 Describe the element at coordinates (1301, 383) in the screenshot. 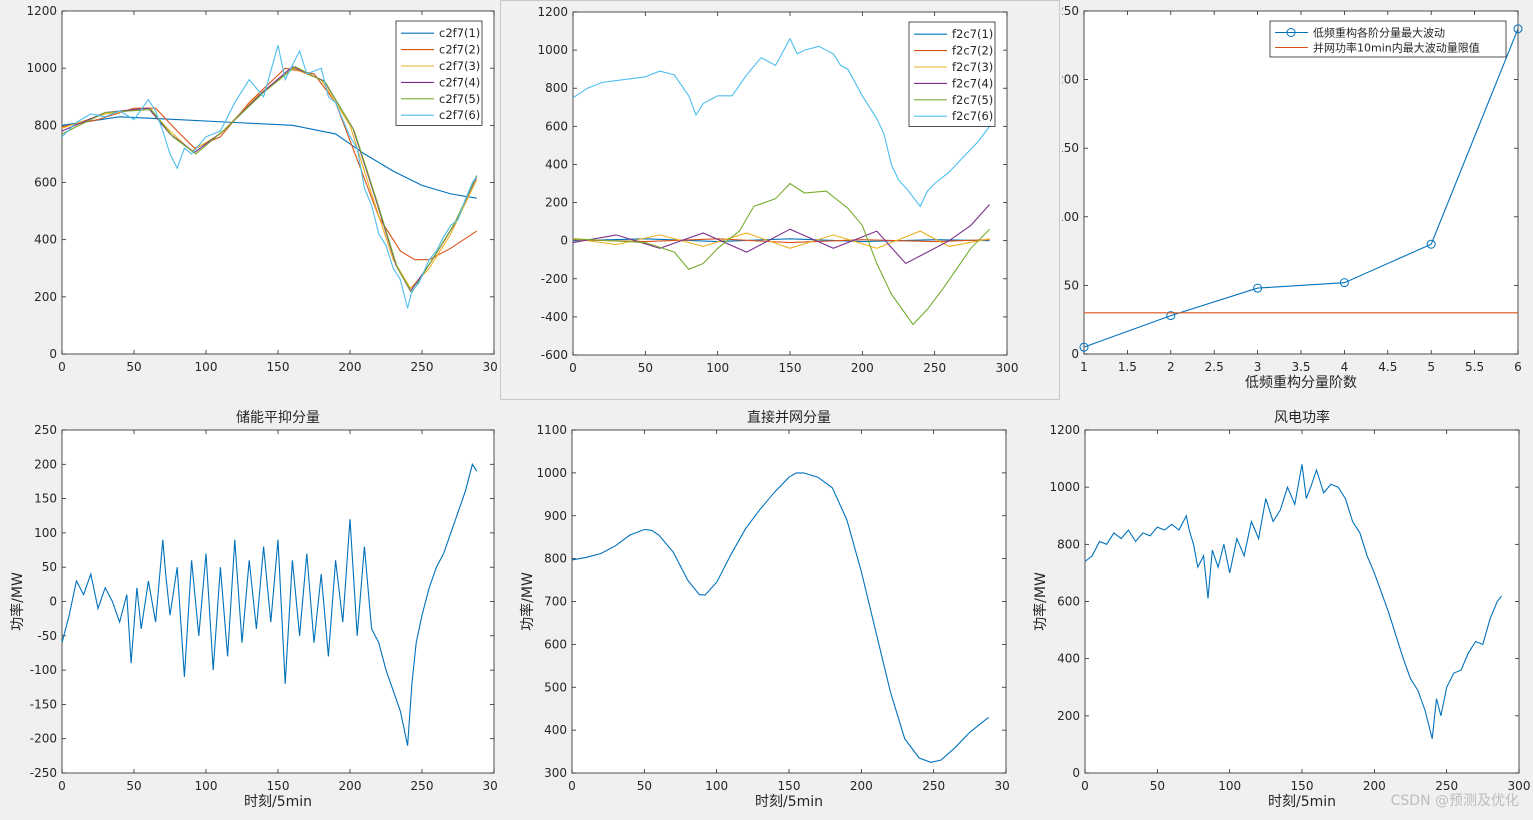

I see `x-axis-label: 低频重构分量阶数` at that location.